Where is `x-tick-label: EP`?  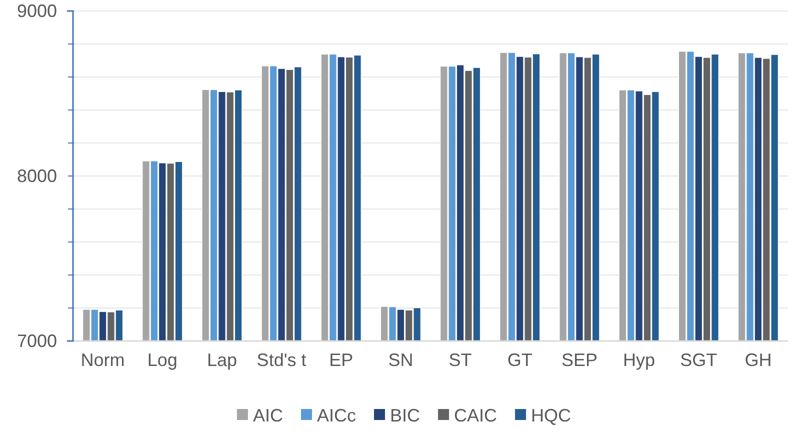 x-tick-label: EP is located at coordinates (341, 360).